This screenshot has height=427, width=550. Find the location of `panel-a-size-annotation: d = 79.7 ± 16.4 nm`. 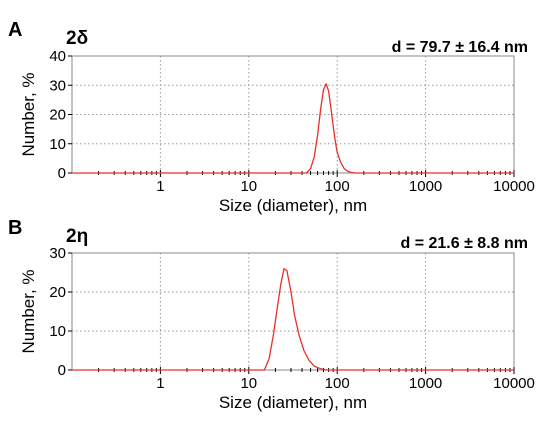

panel-a-size-annotation: d = 79.7 ± 16.4 nm is located at coordinates (460, 47).